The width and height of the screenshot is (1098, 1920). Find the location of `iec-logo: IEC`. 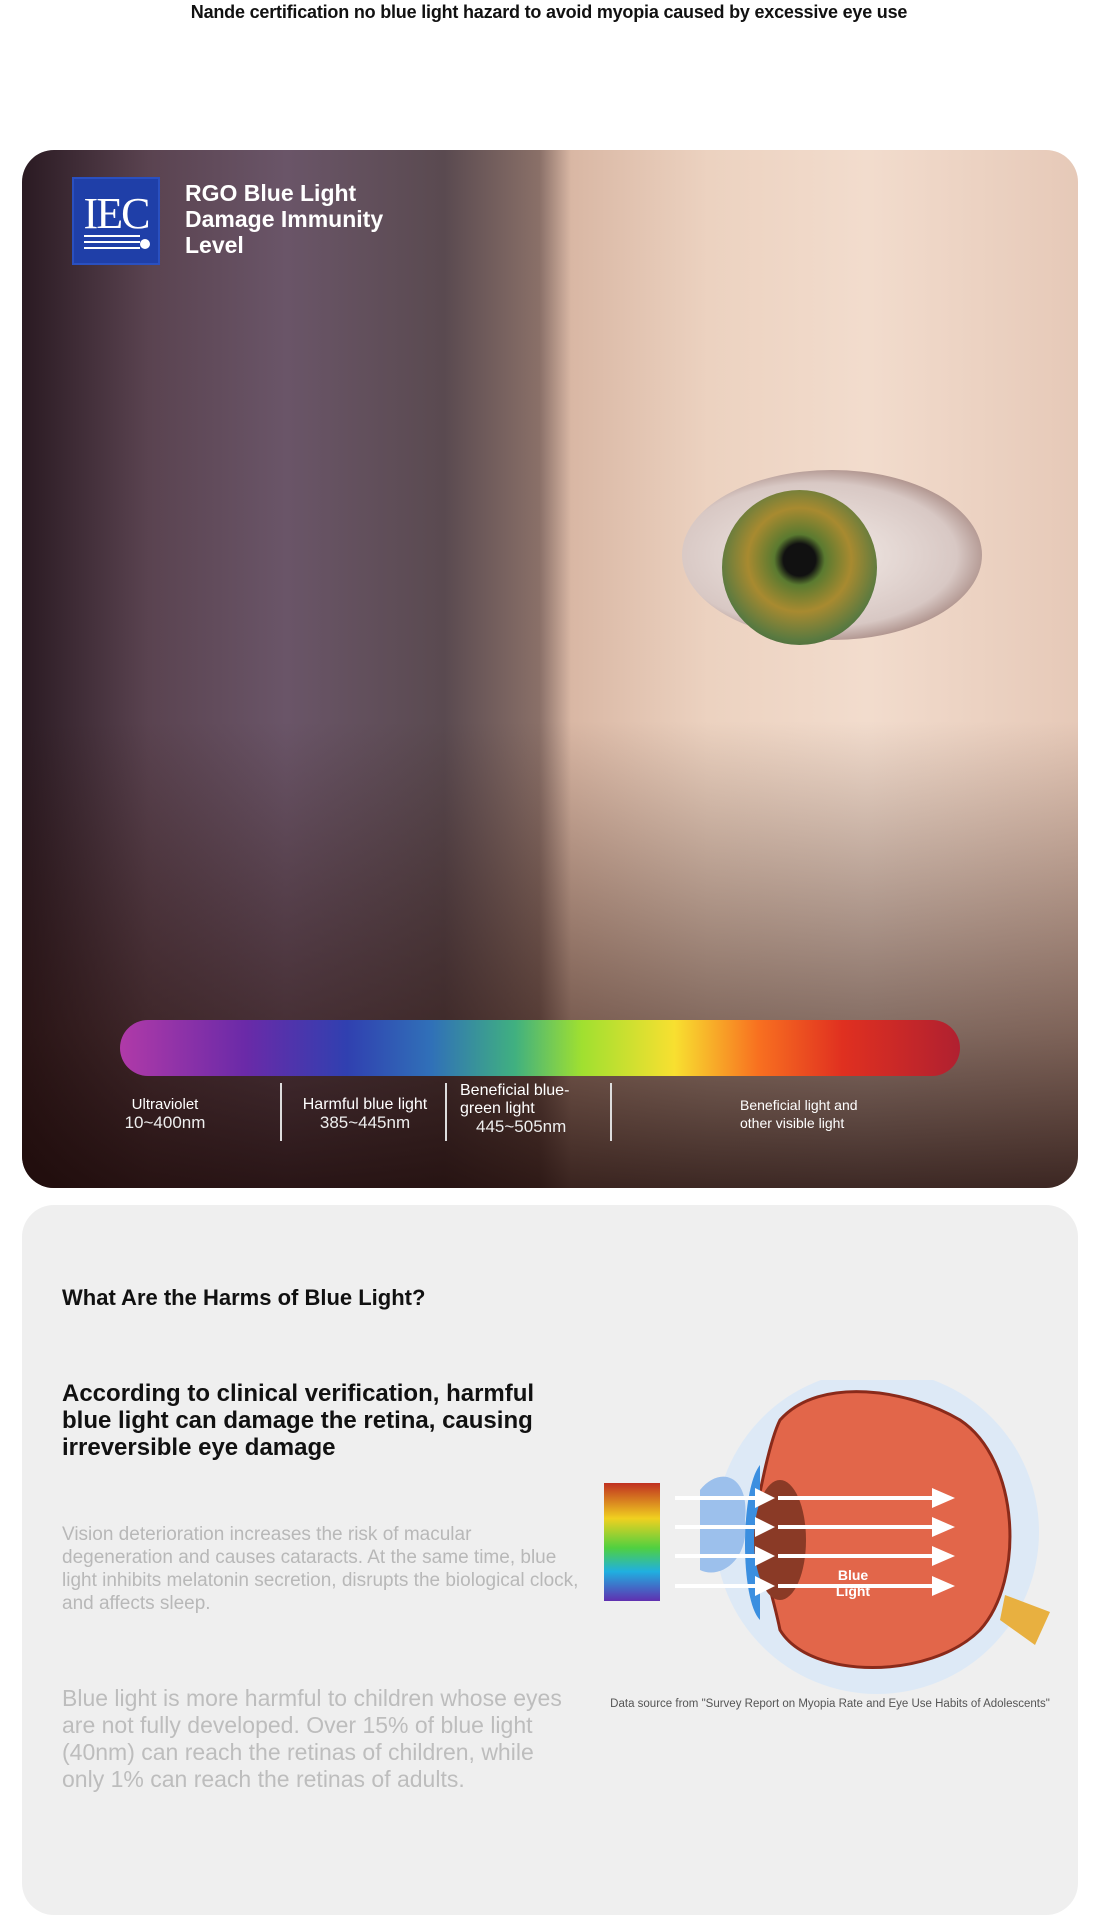

iec-logo: IEC is located at coordinates (116, 221).